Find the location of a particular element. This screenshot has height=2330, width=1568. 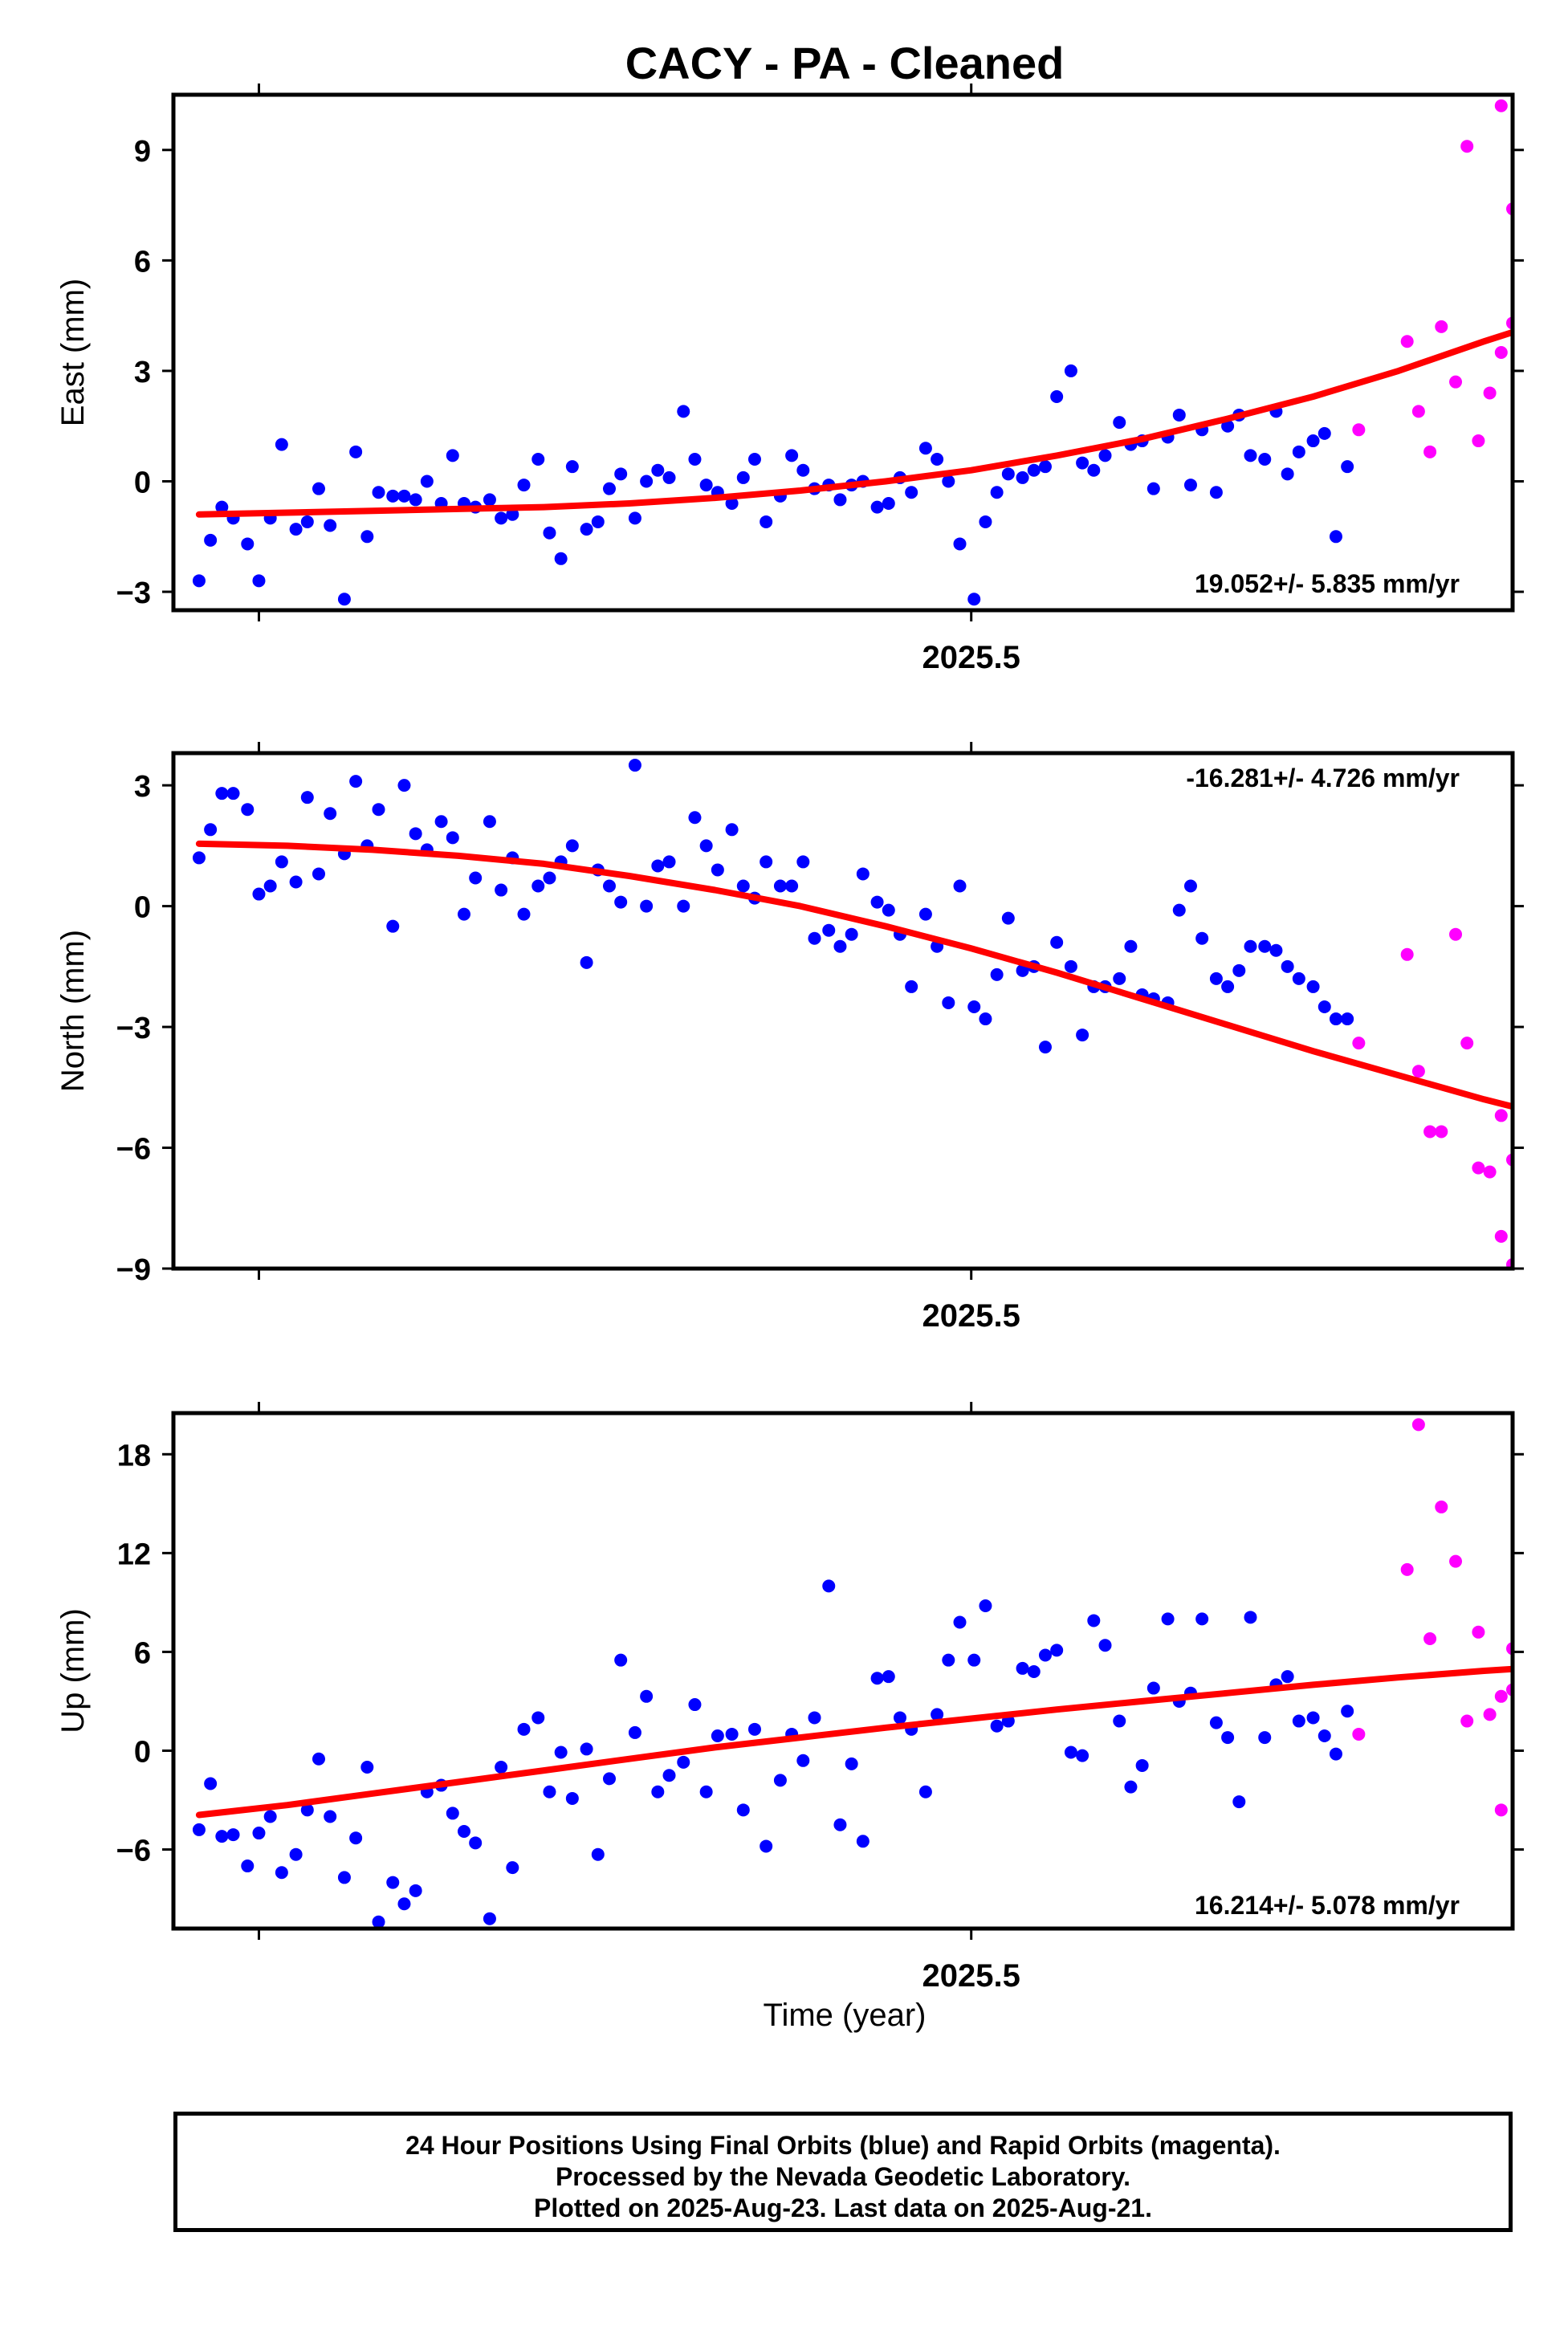

up-ytick-label: −6 is located at coordinates (133, 1851).